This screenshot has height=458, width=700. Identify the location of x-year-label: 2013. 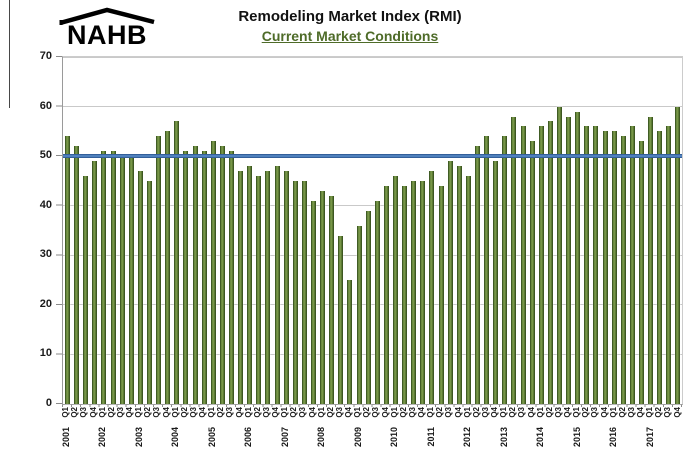
(503, 437).